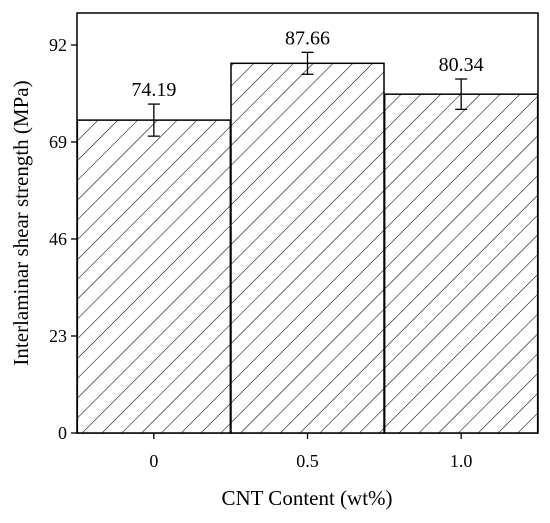 The image size is (550, 523). I want to click on data-label-1.0: 80.34, so click(461, 65).